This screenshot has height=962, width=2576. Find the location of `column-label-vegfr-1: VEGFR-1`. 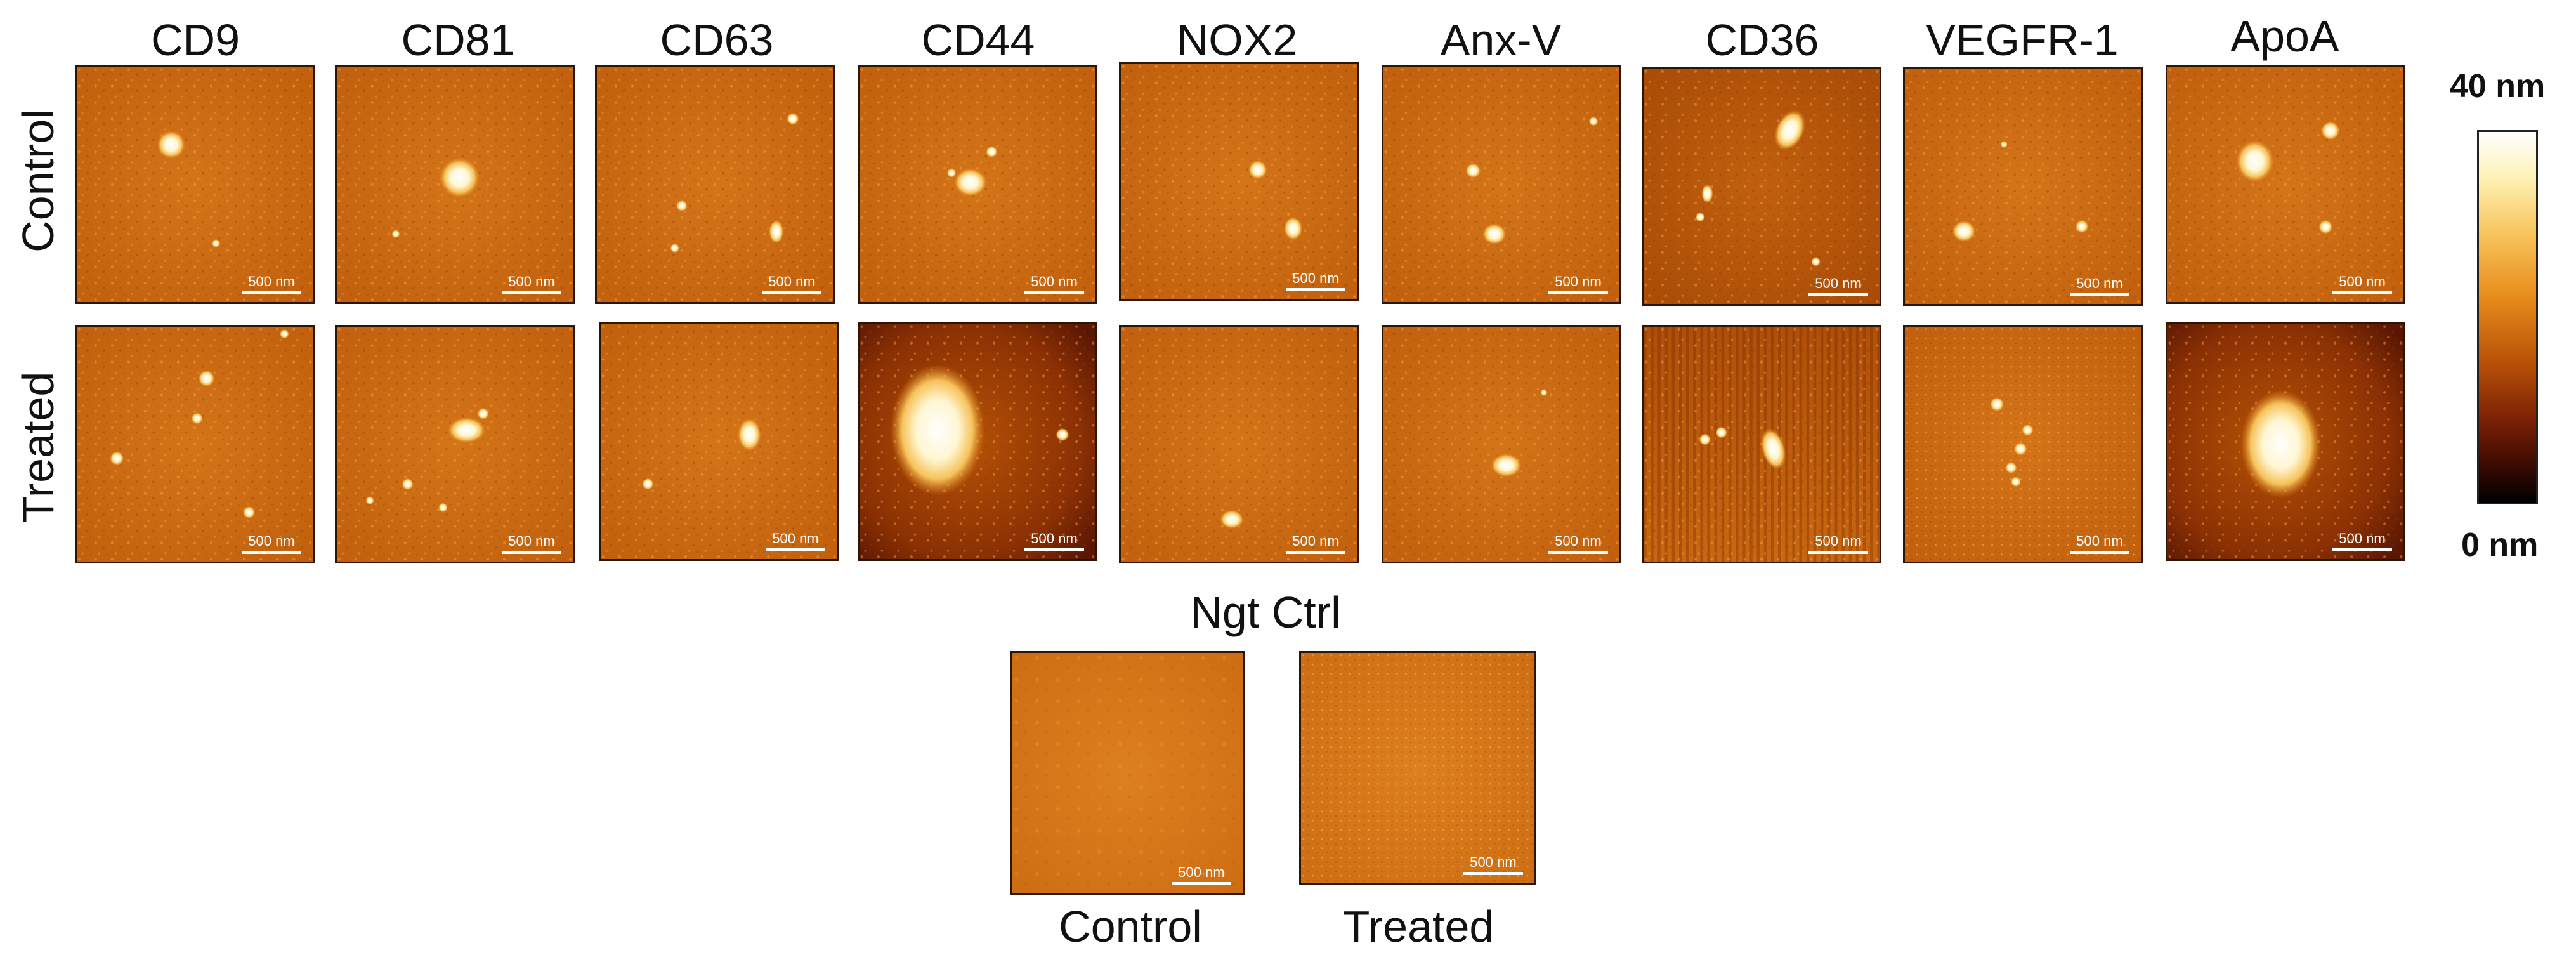

column-label-vegfr-1: VEGFR-1 is located at coordinates (2023, 40).